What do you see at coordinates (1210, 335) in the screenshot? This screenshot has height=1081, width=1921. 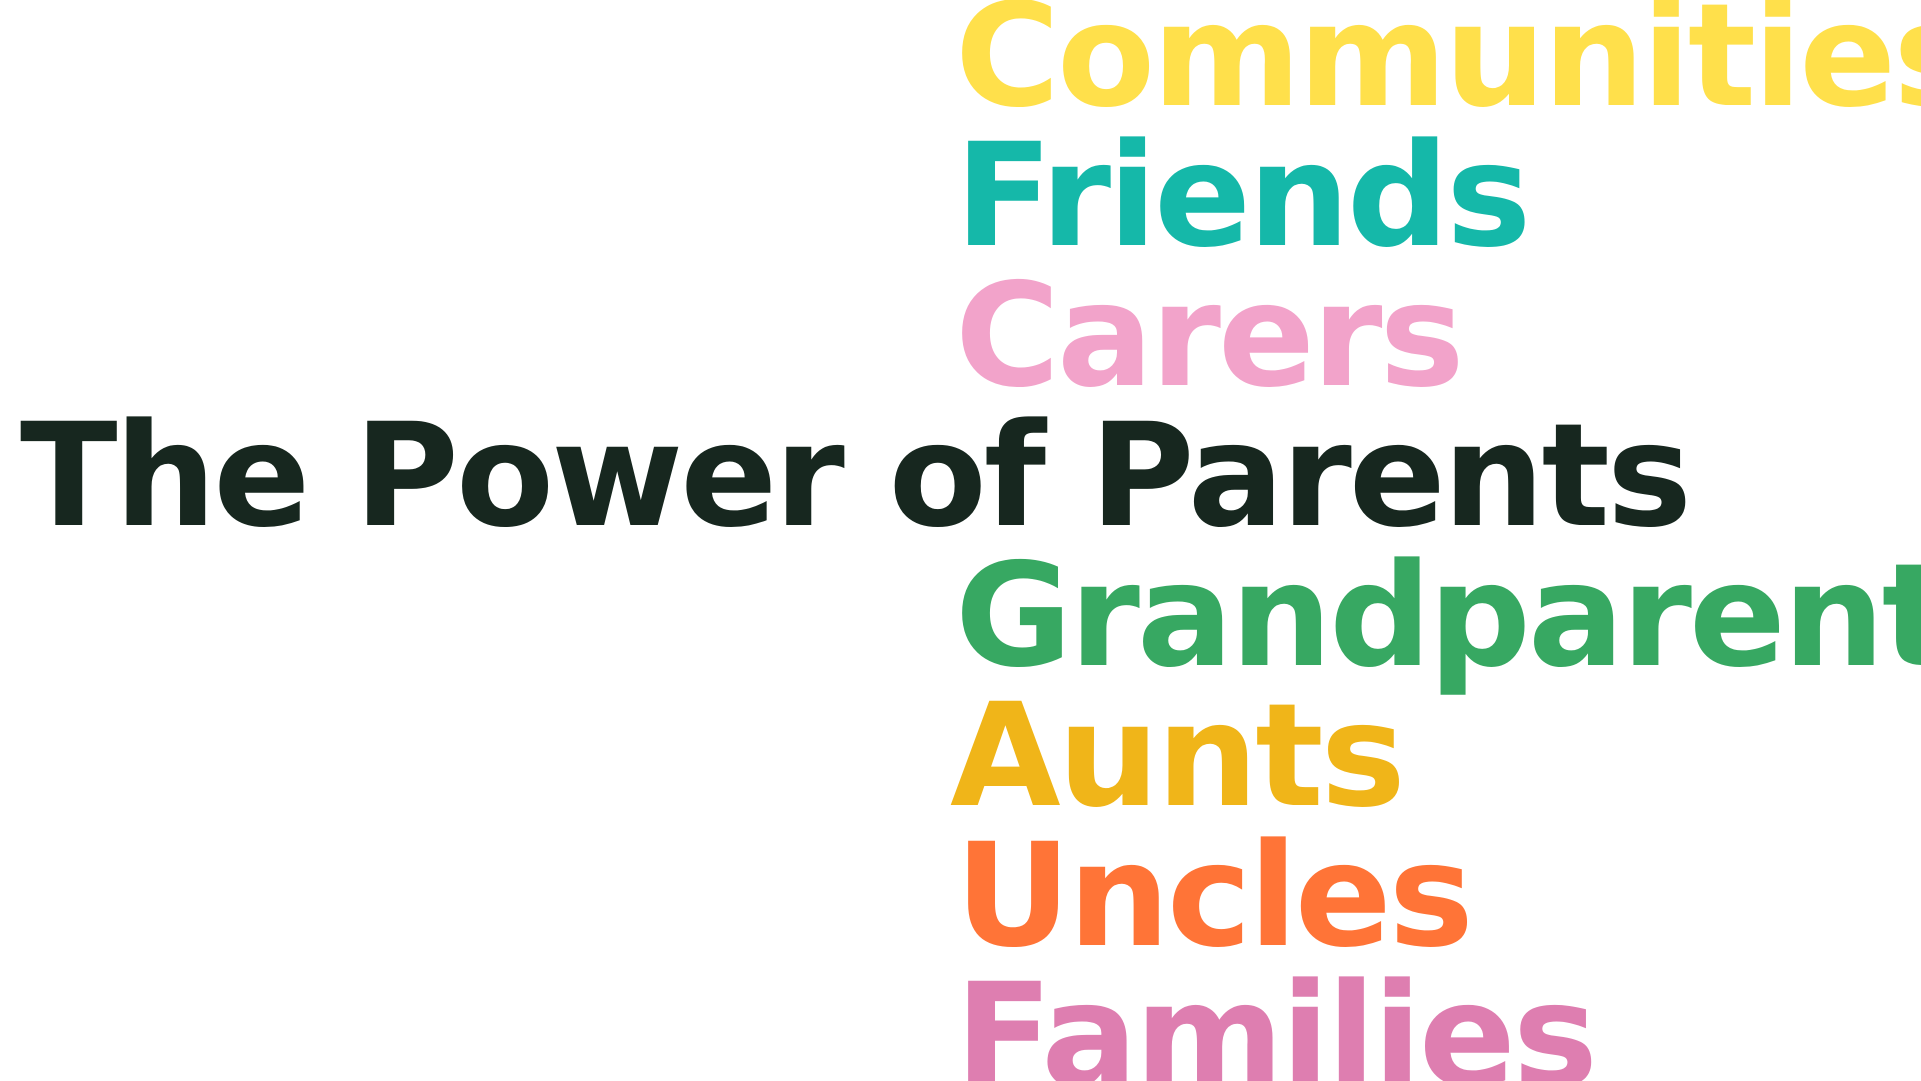 I see `word-carers: Carers` at bounding box center [1210, 335].